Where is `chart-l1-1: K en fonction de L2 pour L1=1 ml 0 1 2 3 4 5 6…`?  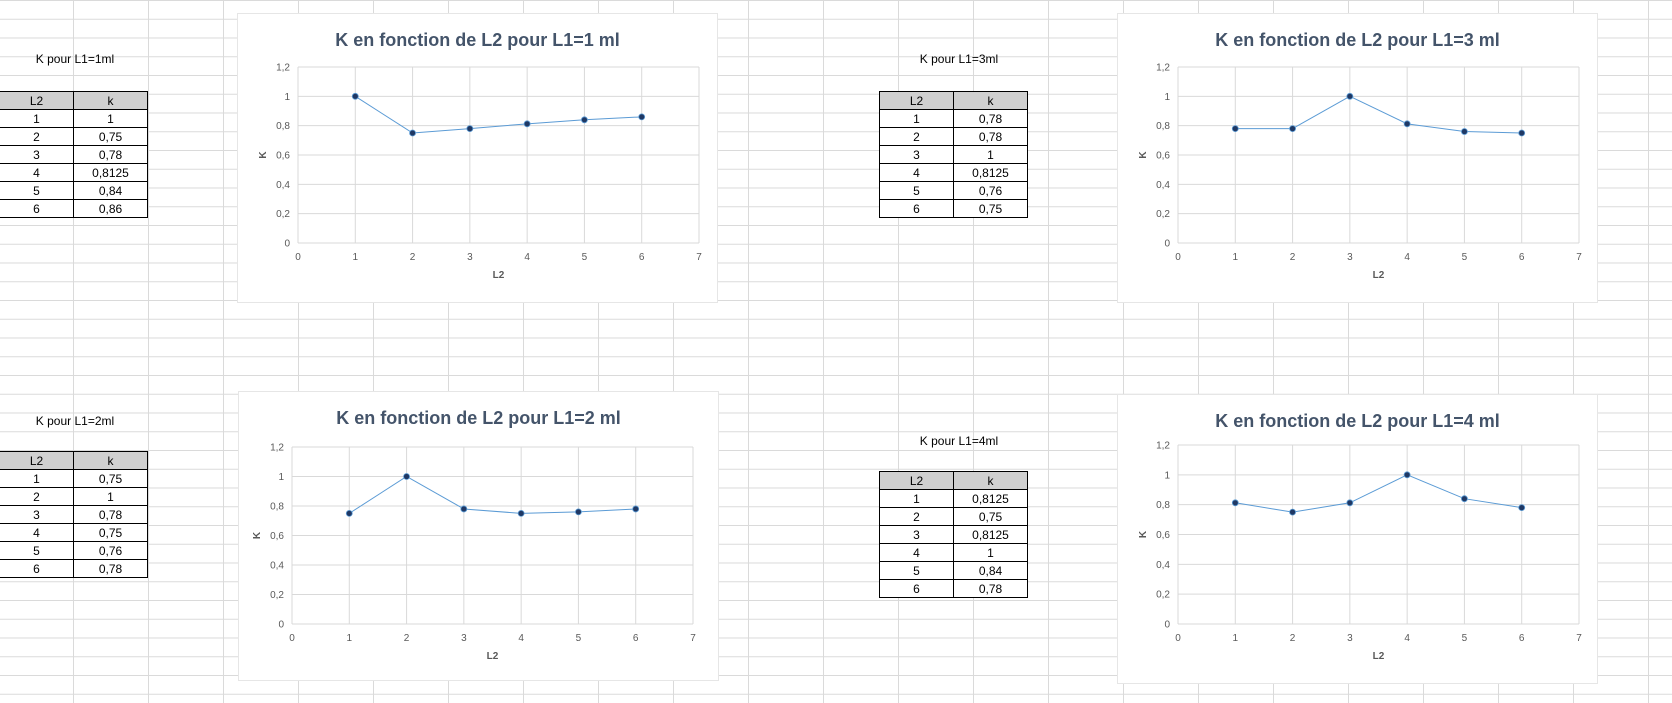
chart-l1-1: K en fonction de L2 pour L1=1 ml 0 1 2 3 4 5 6… is located at coordinates (477, 158).